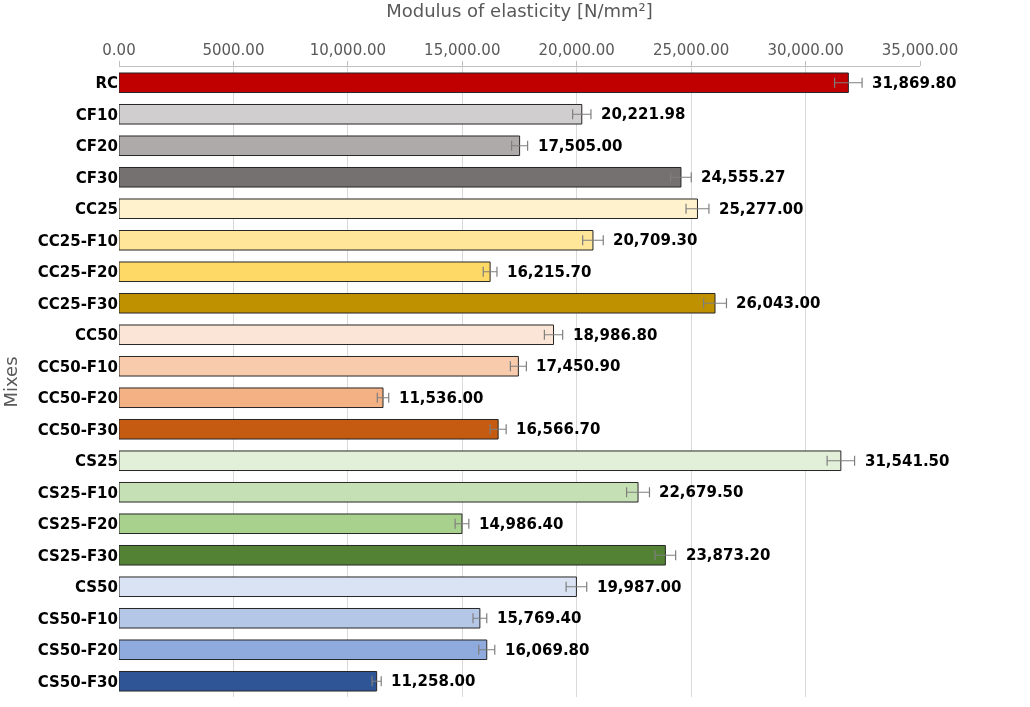 The image size is (1030, 707). Describe the element at coordinates (580, 146) in the screenshot. I see `data-label: 17,505.00` at that location.